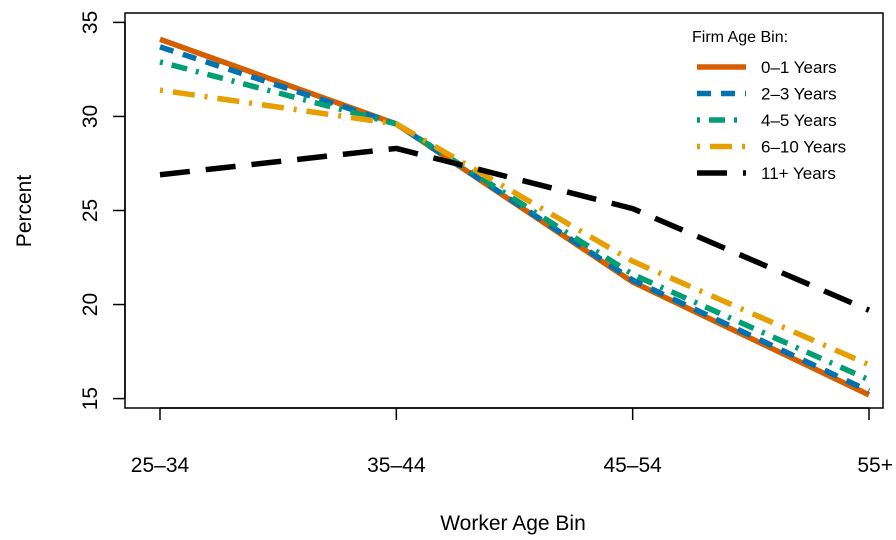  What do you see at coordinates (90, 210) in the screenshot?
I see `y-tick-label: 25` at bounding box center [90, 210].